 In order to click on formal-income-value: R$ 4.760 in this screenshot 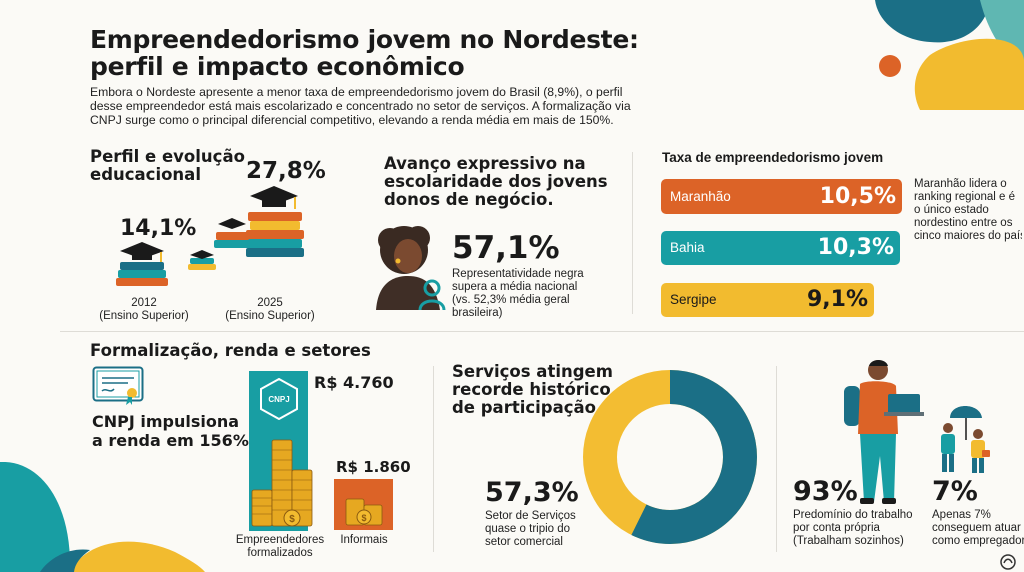, I will do `click(354, 382)`.